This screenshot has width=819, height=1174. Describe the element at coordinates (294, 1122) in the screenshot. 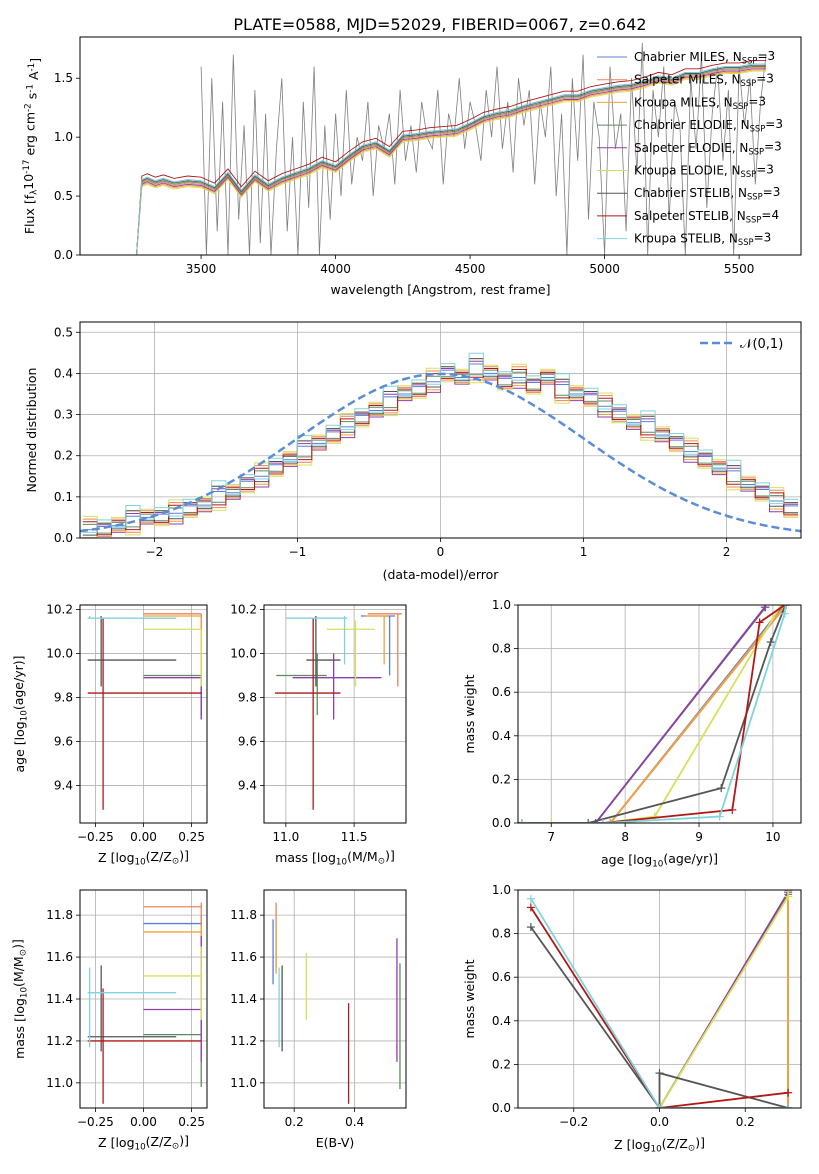

I see `mass_vs_ebv-xtick-label: 0.2` at that location.